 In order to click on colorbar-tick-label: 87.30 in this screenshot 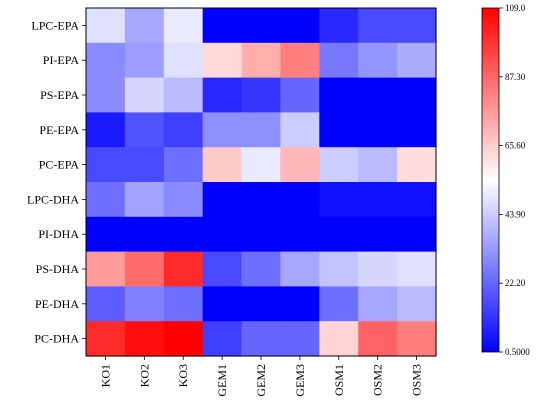, I will do `click(515, 77)`.